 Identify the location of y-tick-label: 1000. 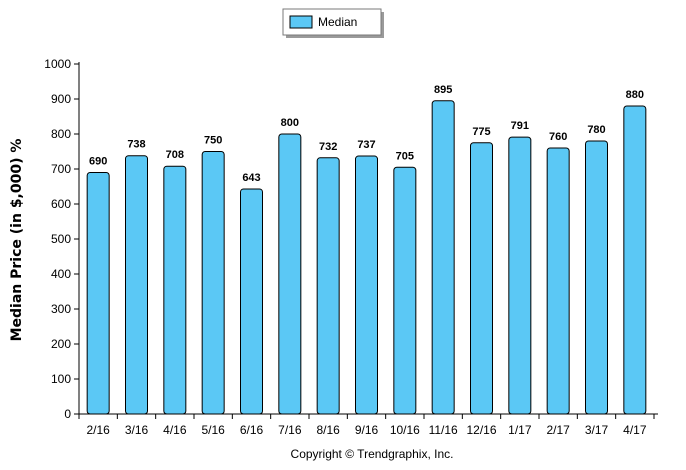
(57, 64).